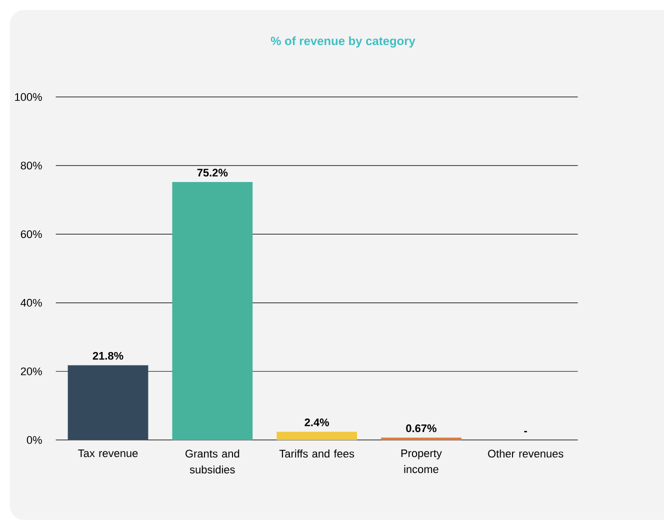 This screenshot has width=664, height=524. What do you see at coordinates (212, 172) in the screenshot?
I see `data-label: 75.2%` at bounding box center [212, 172].